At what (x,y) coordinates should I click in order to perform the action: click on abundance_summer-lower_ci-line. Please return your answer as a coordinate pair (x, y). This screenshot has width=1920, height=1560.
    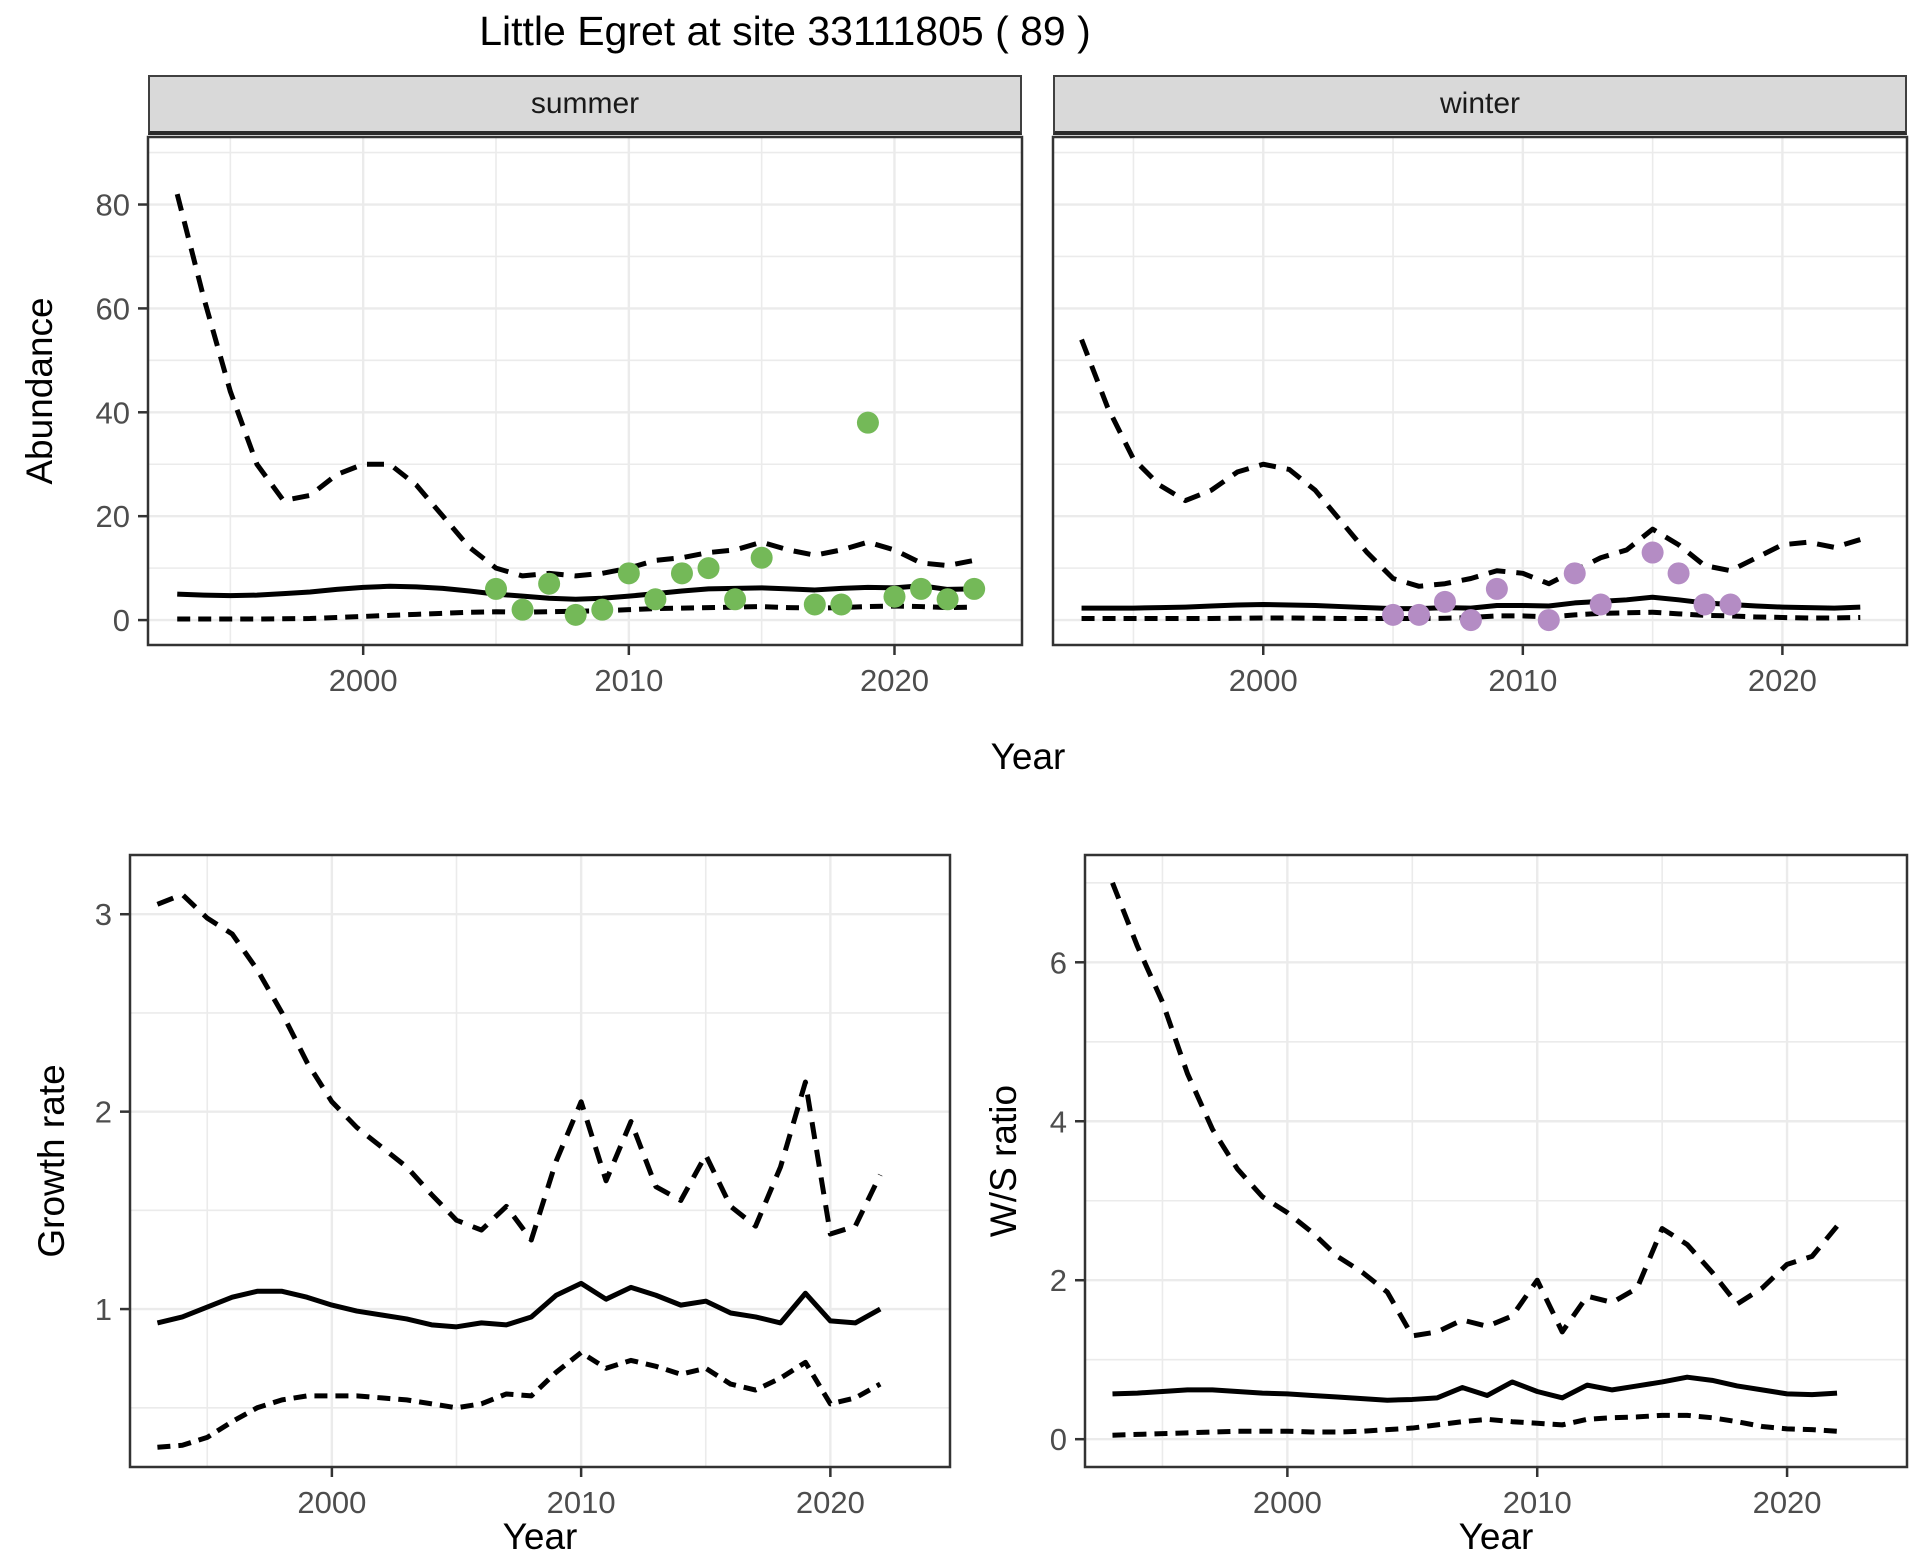
    Looking at the image, I should click on (576, 612).